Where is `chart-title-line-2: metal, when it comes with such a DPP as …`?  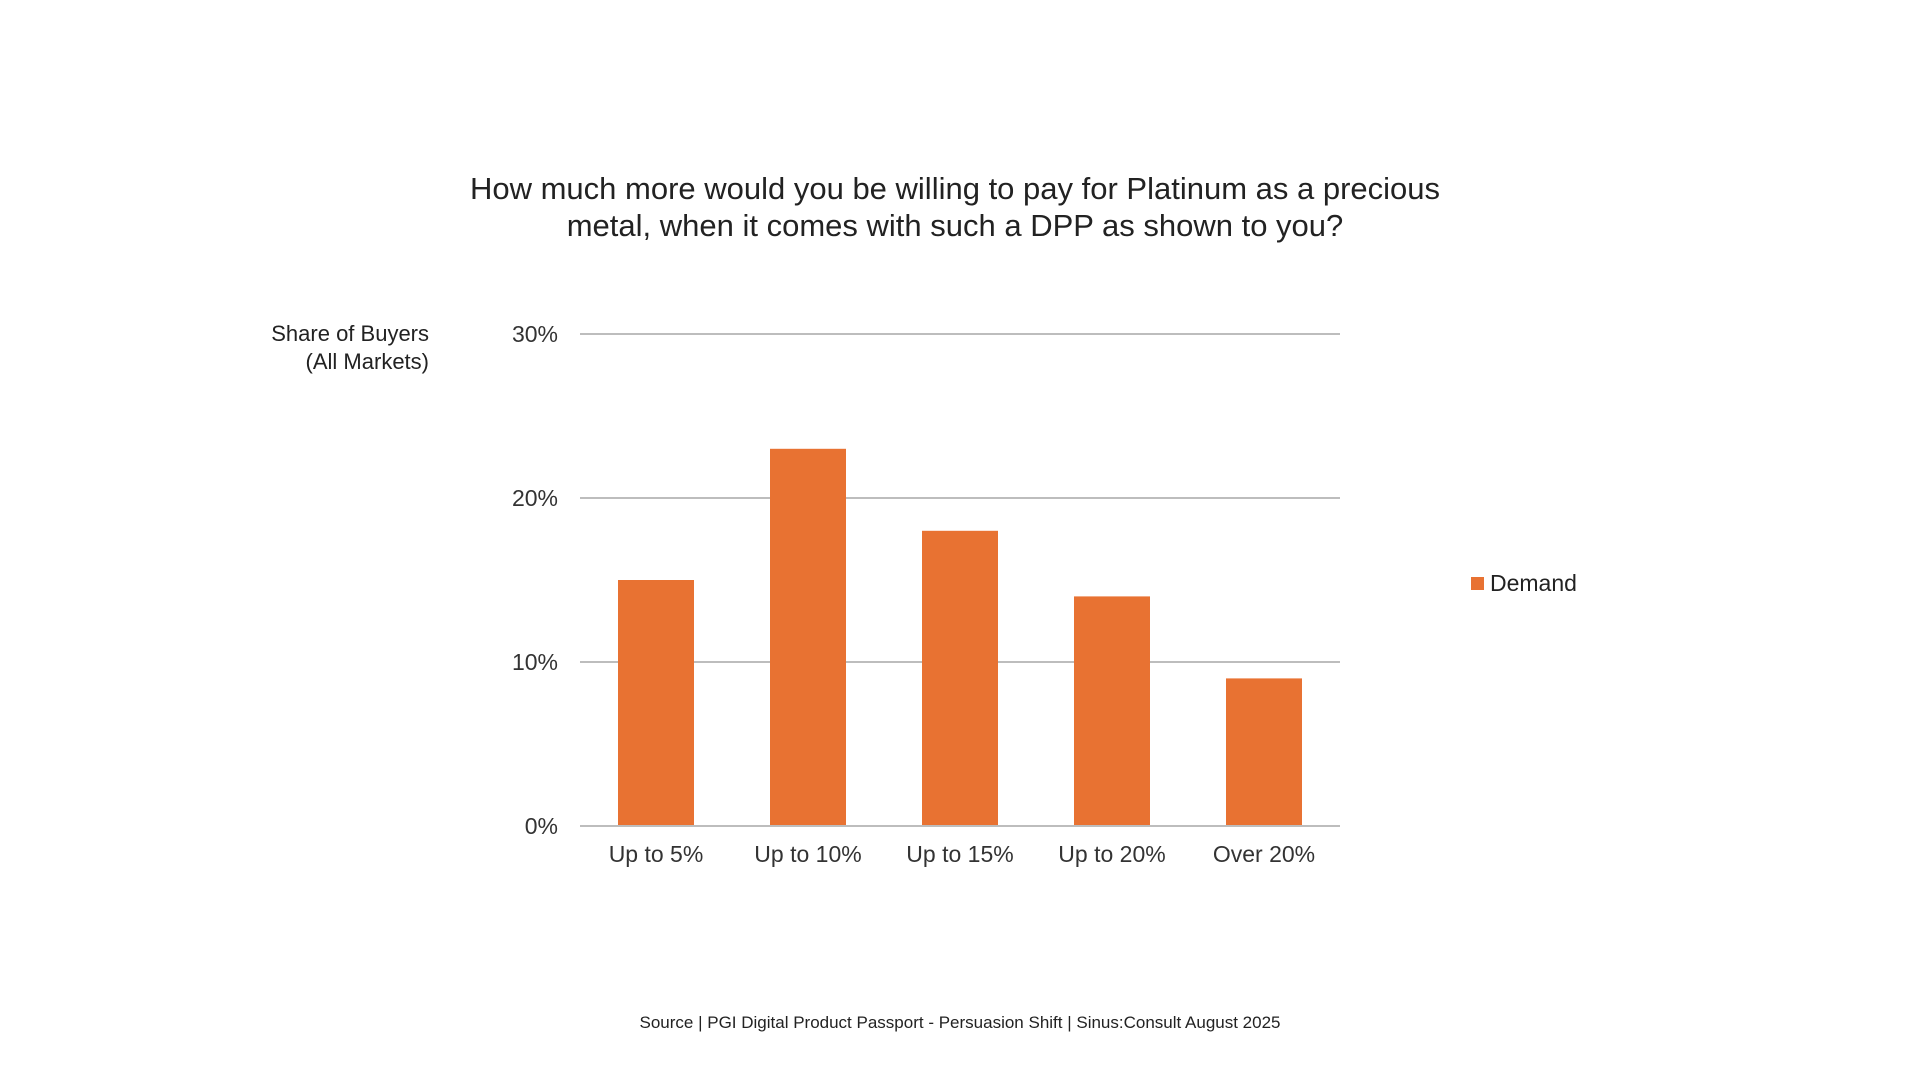 chart-title-line-2: metal, when it comes with such a DPP as … is located at coordinates (955, 225).